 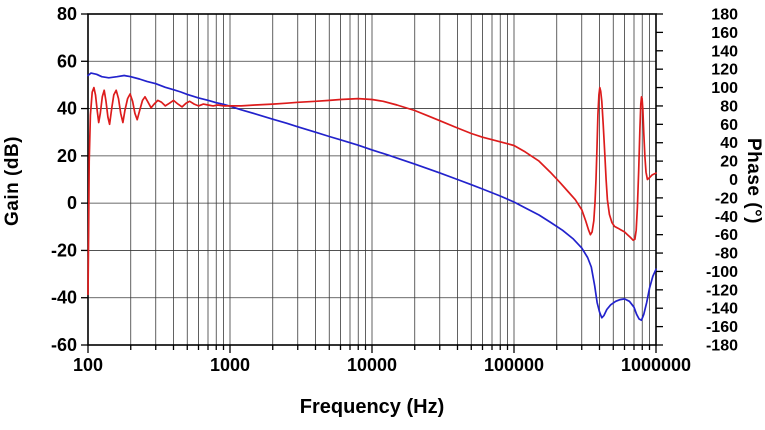 What do you see at coordinates (722, 272) in the screenshot?
I see `phase-tick-label: -100` at bounding box center [722, 272].